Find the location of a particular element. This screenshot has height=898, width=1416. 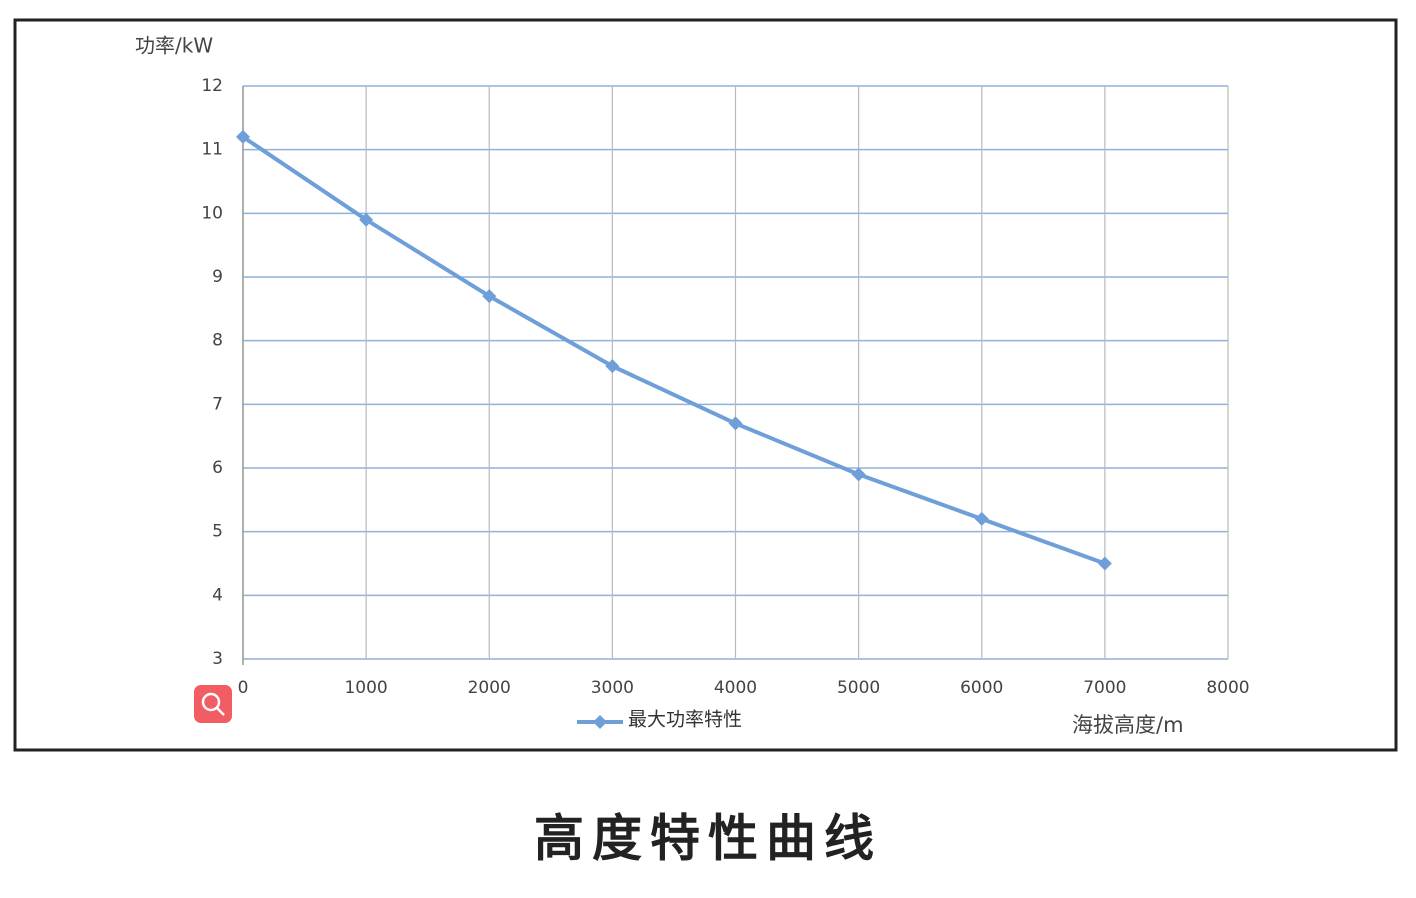

chart-title: 高度特性曲线 is located at coordinates (708, 839).